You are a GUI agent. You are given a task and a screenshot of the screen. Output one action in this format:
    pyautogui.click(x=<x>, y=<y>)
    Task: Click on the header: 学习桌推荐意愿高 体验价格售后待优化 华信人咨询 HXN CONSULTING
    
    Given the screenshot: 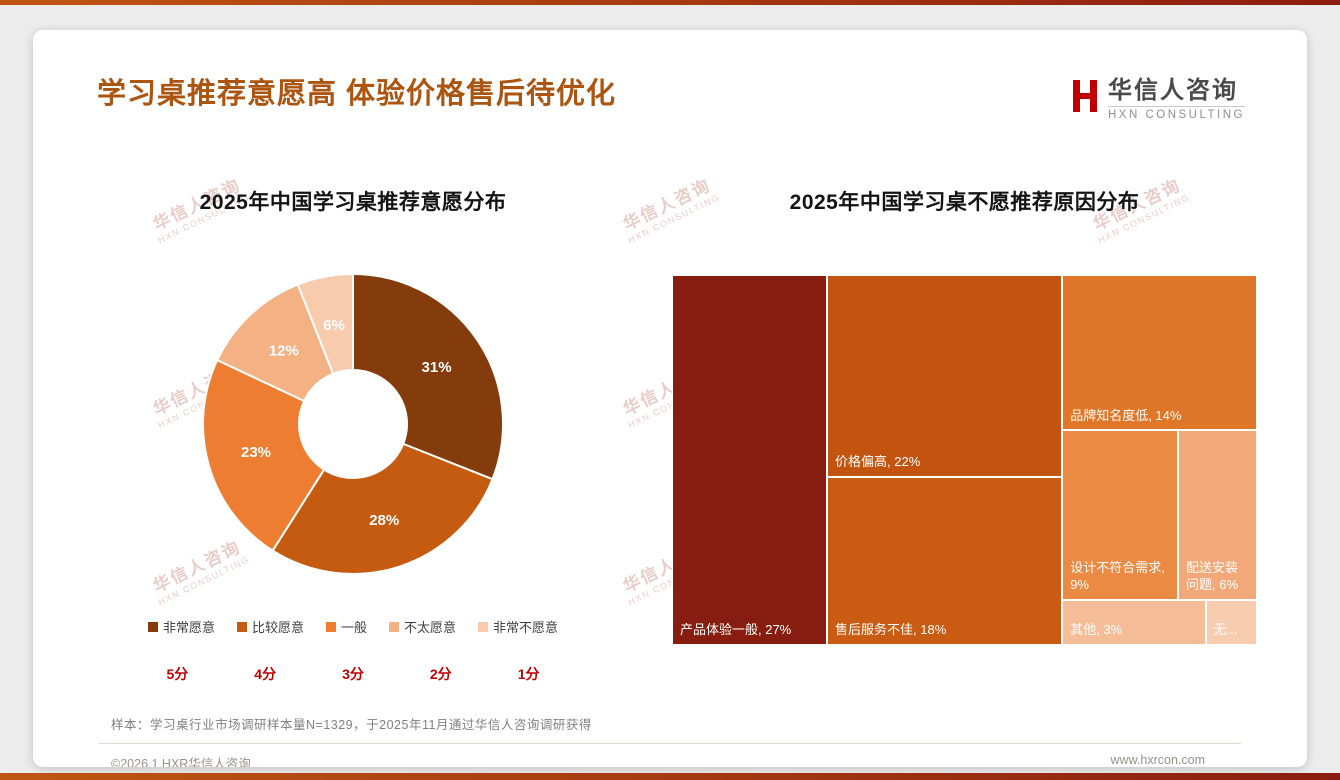 What is the action you would take?
    pyautogui.click(x=670, y=75)
    